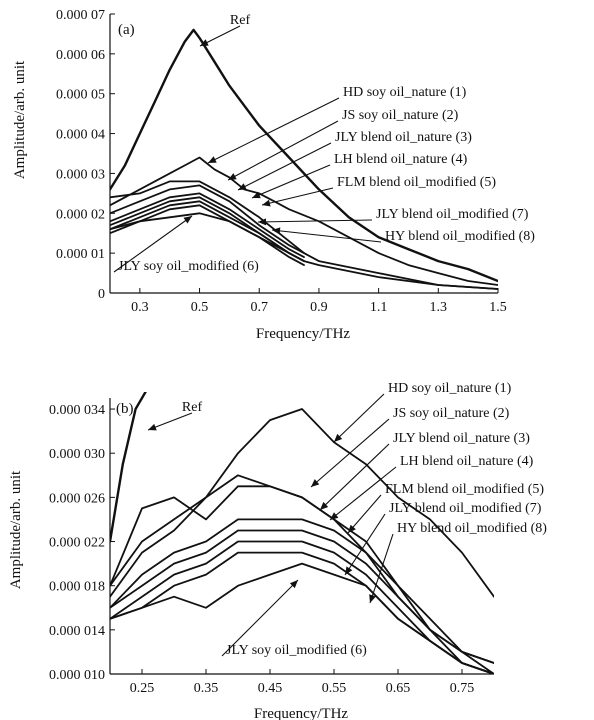  Describe the element at coordinates (80, 15) in the screenshot. I see `y-tick-label: 0.000 07` at that location.